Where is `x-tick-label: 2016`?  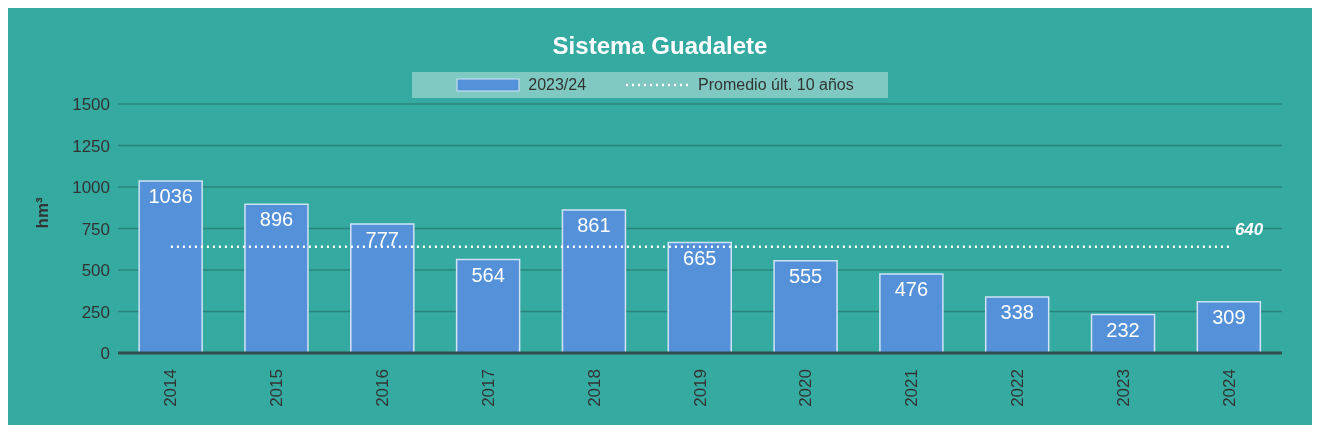
x-tick-label: 2016 is located at coordinates (383, 388).